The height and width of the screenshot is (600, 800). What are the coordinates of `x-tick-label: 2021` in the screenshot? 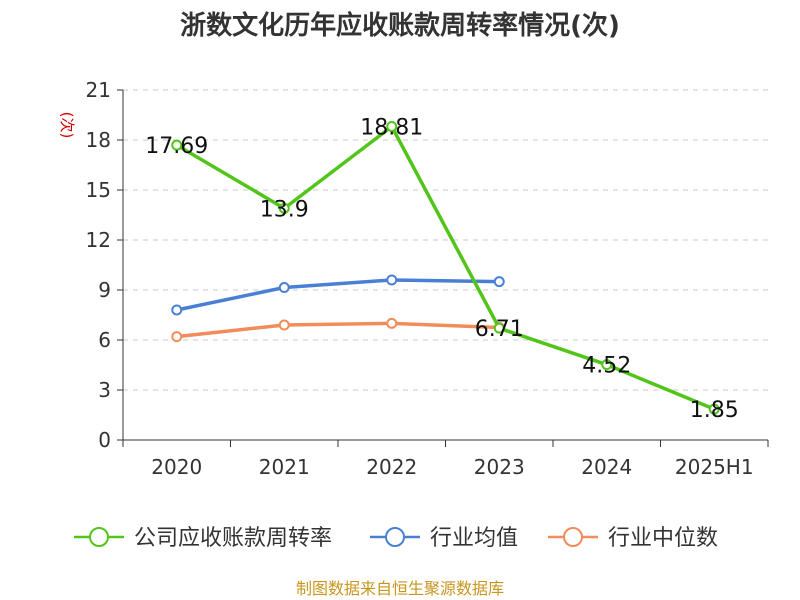 It's located at (284, 467).